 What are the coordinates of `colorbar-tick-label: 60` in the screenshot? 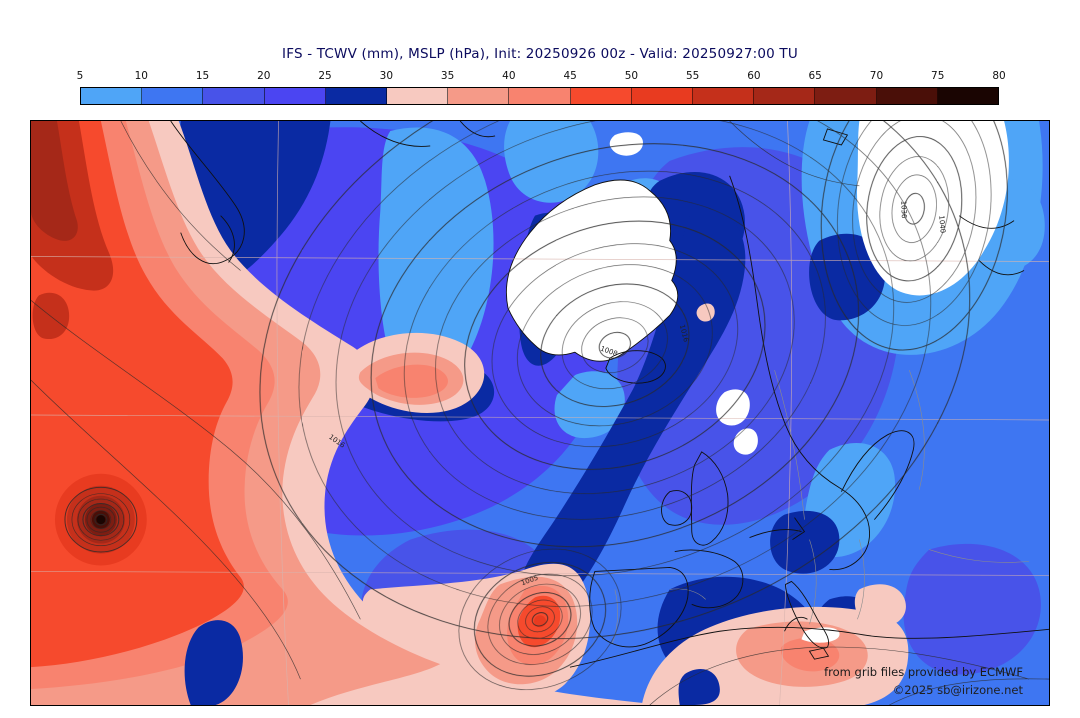 It's located at (754, 76).